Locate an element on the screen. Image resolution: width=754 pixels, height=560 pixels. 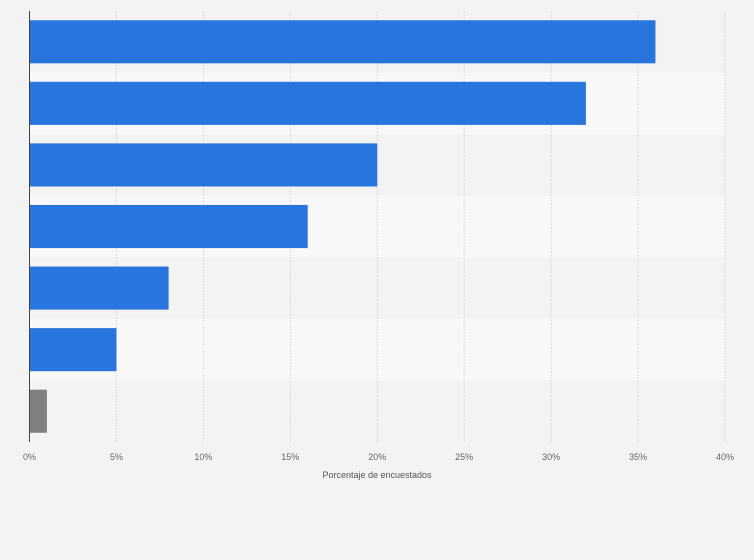
x-tick-label: 25% is located at coordinates (464, 457).